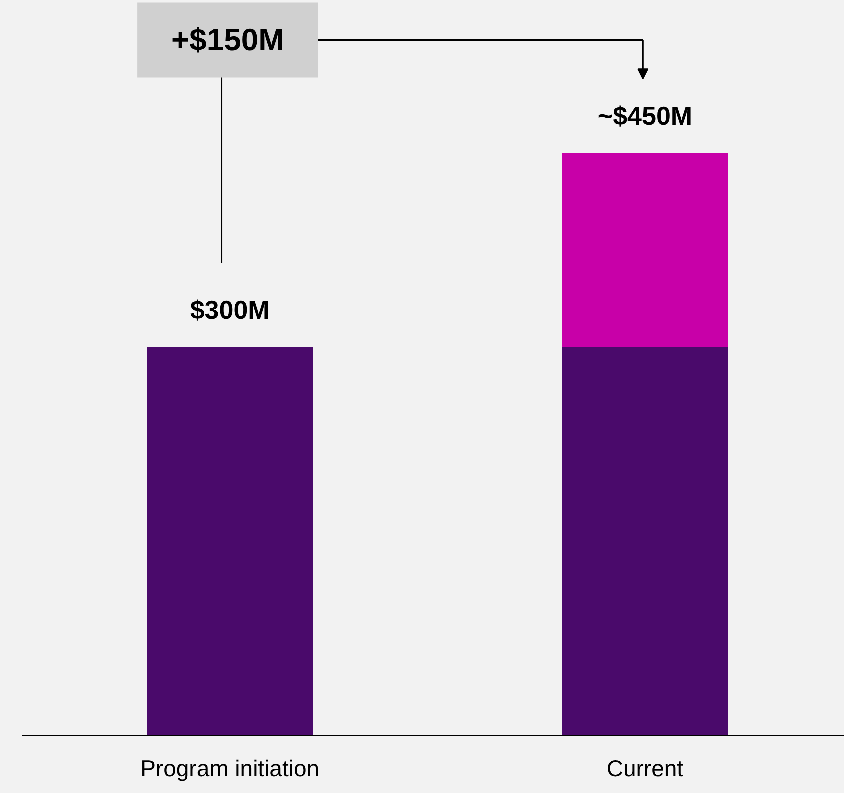 The image size is (844, 793). I want to click on x-tick-label: Current, so click(645, 769).